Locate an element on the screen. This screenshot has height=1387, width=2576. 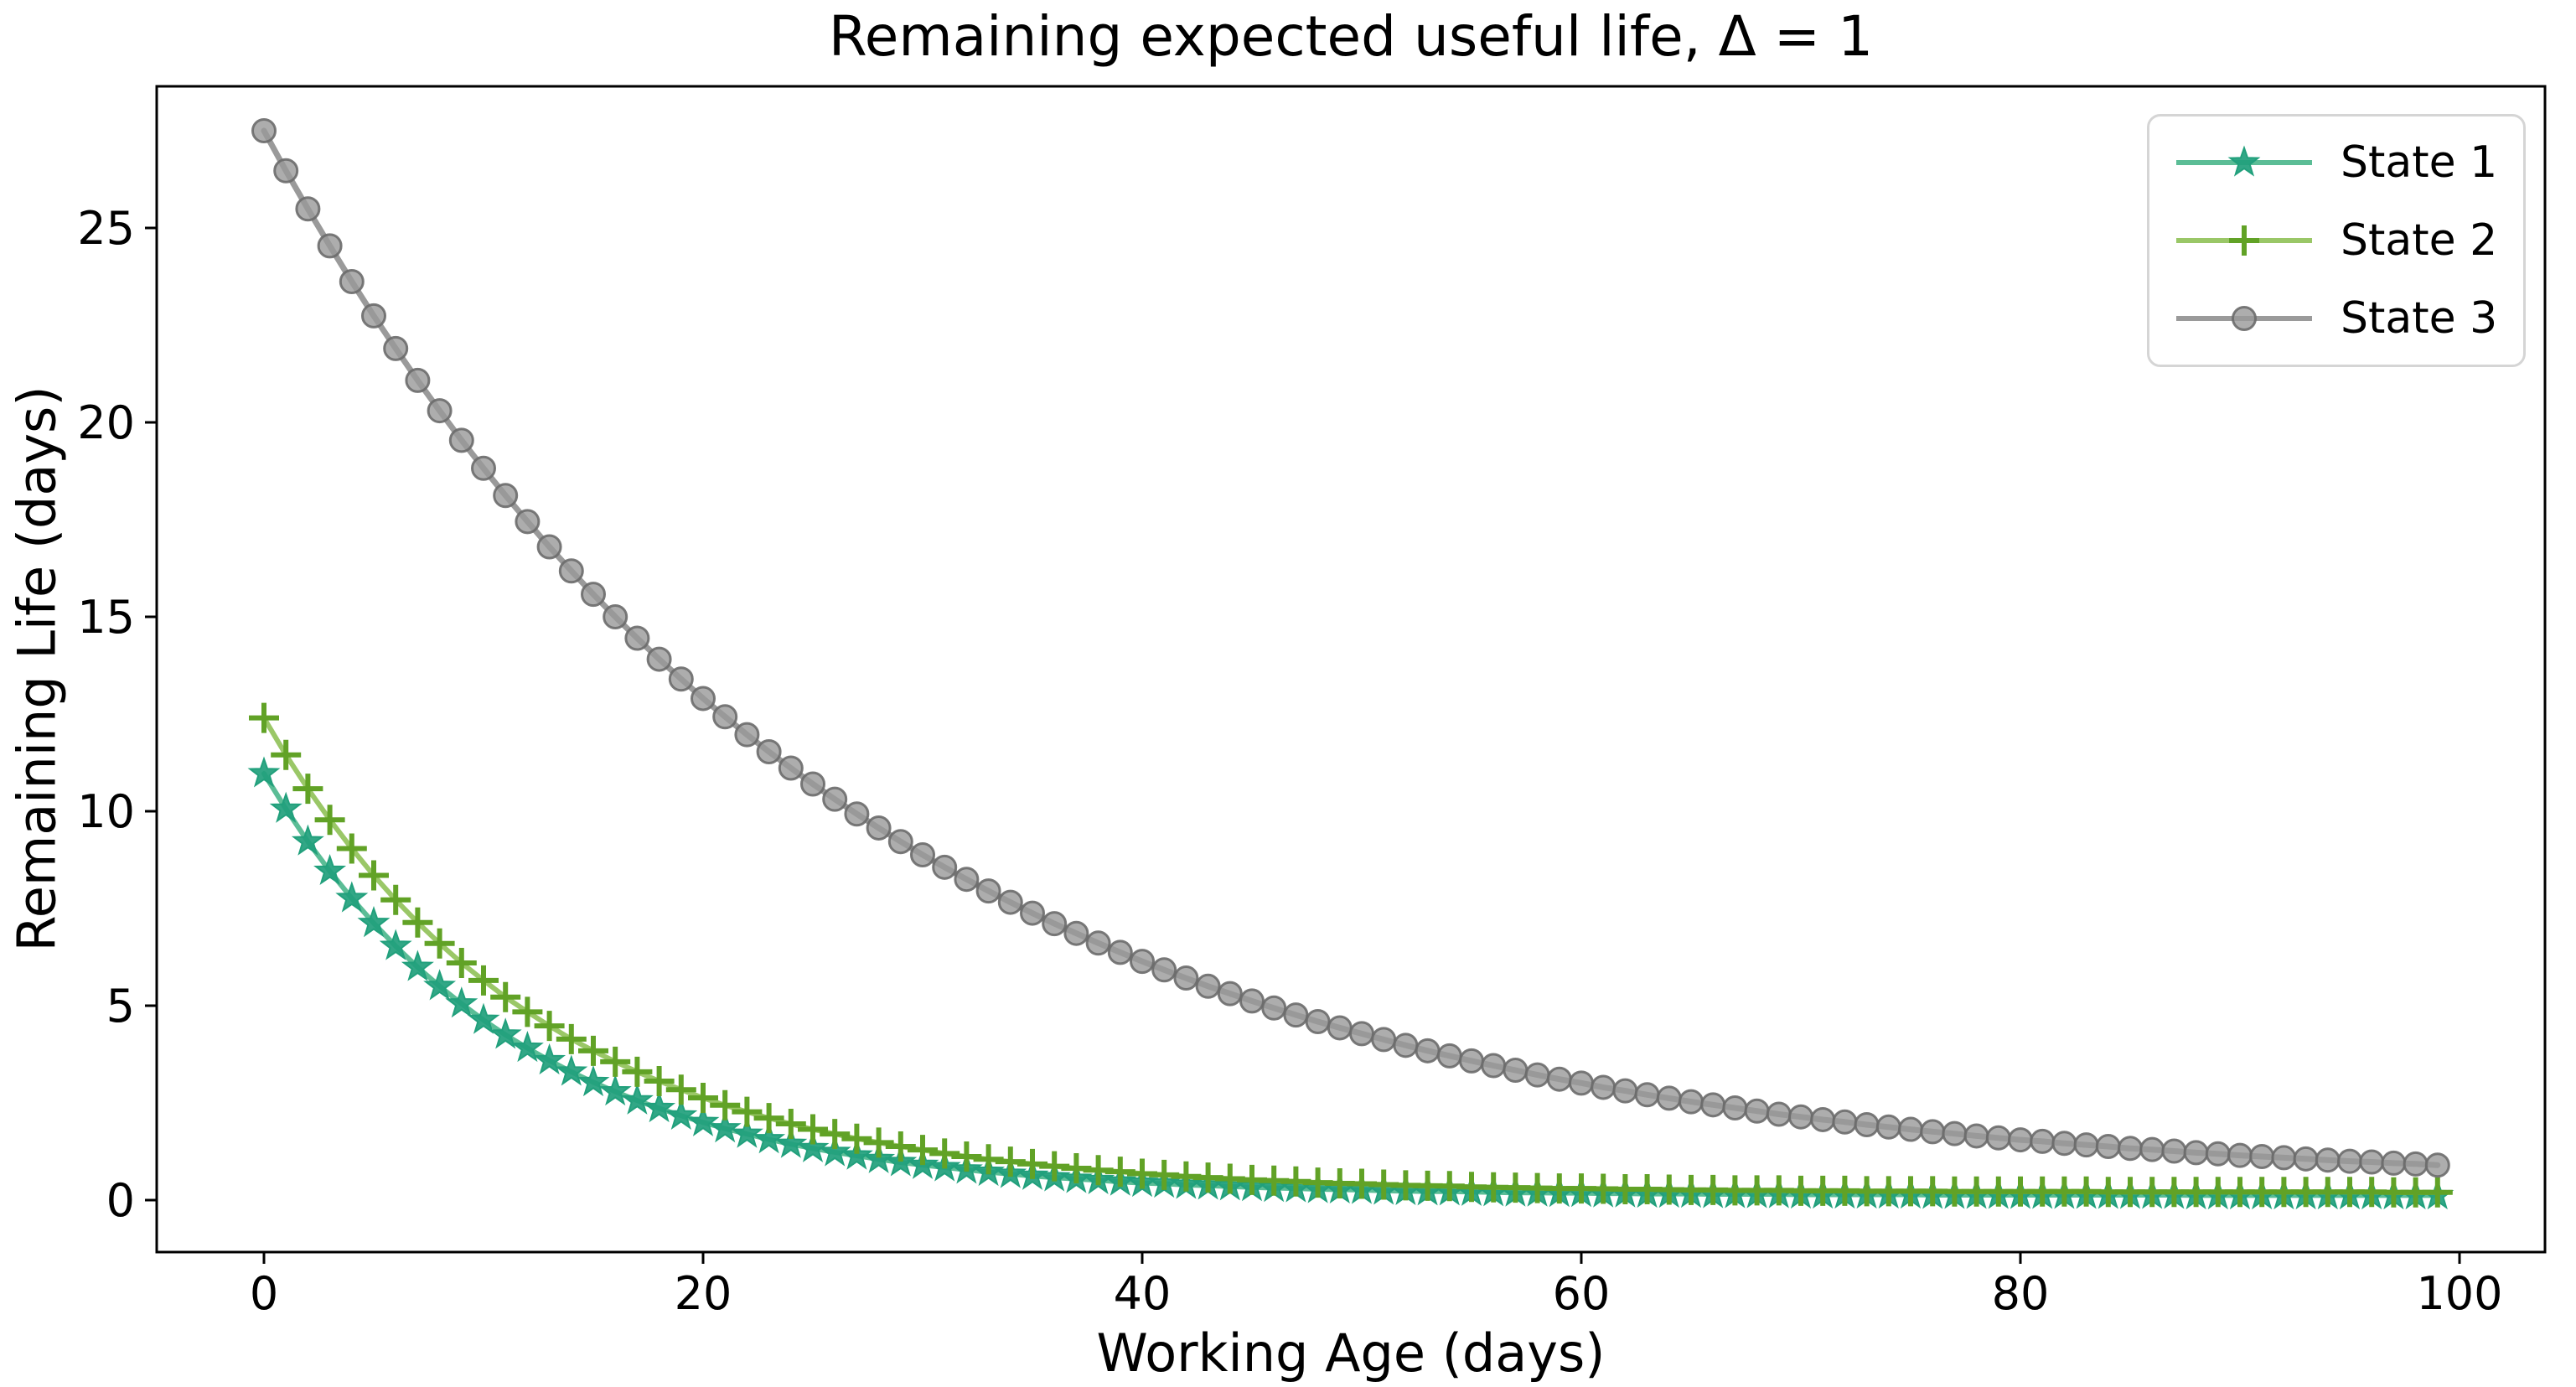
state-2-line-plus-icon is located at coordinates (2244, 240).